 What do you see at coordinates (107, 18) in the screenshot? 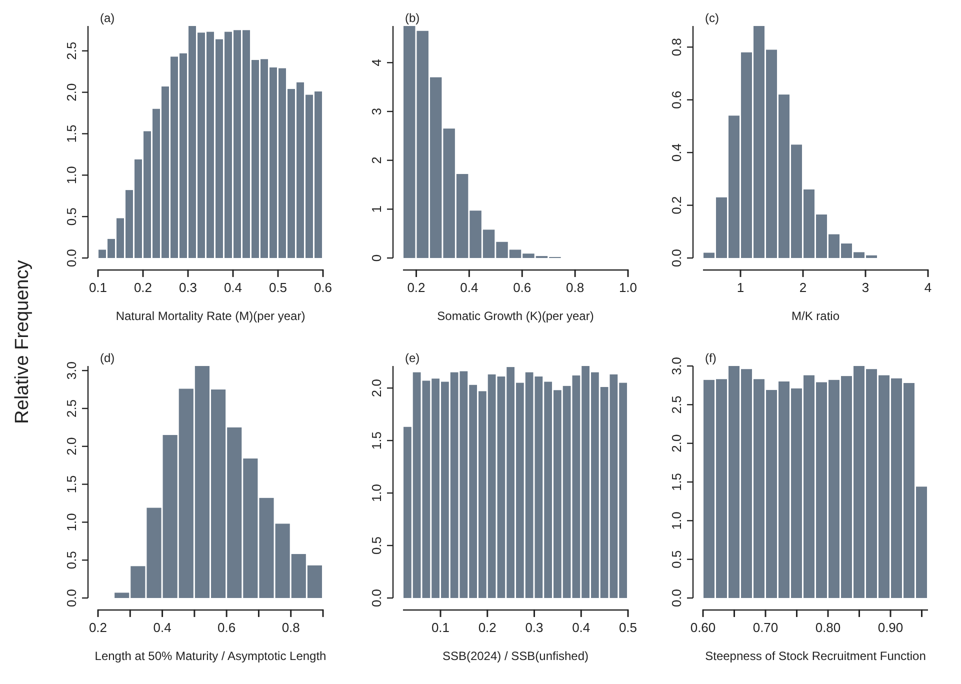
I see `chart-title: (a)` at bounding box center [107, 18].